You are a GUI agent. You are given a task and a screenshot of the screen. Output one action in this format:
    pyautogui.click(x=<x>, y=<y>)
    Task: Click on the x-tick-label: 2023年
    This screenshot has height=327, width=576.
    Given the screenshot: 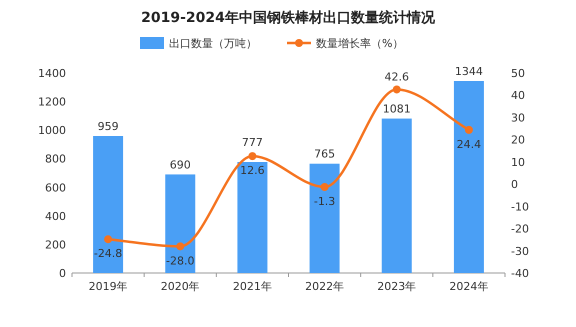 What is the action you would take?
    pyautogui.click(x=396, y=286)
    